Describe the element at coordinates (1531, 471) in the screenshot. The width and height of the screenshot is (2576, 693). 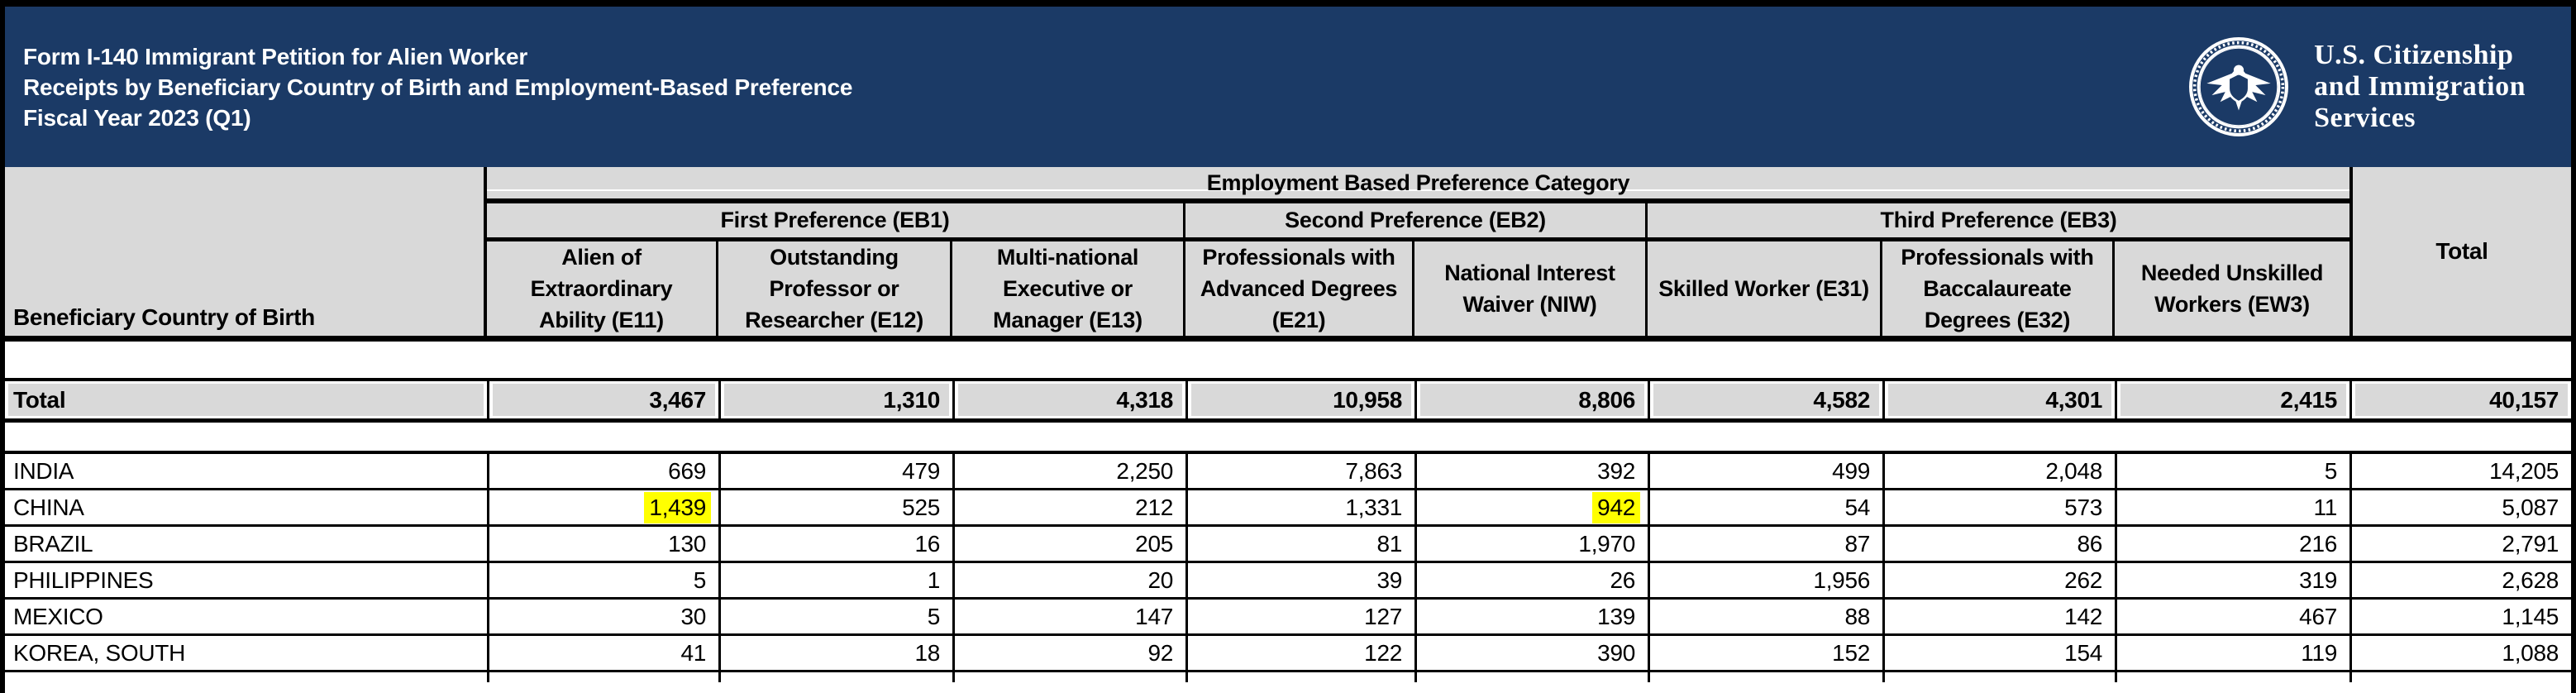
I see `value-cell: 392` at that location.